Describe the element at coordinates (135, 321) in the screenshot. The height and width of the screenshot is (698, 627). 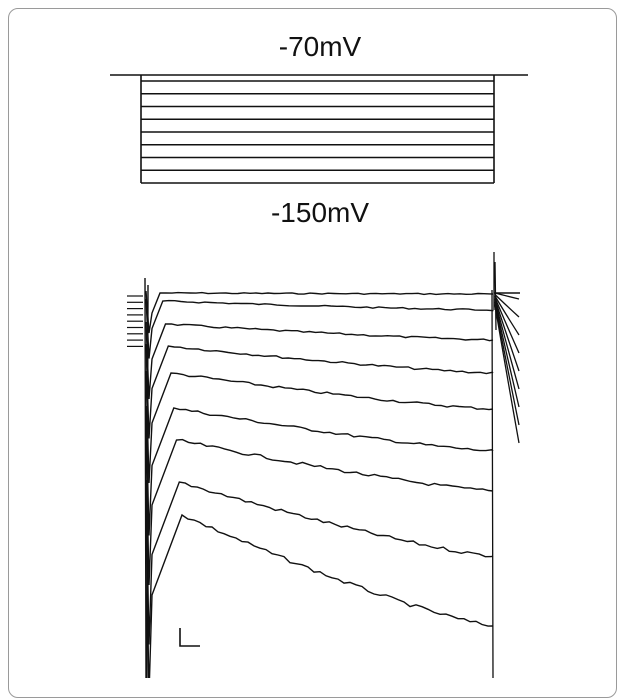
I see `level-tick-marks` at that location.